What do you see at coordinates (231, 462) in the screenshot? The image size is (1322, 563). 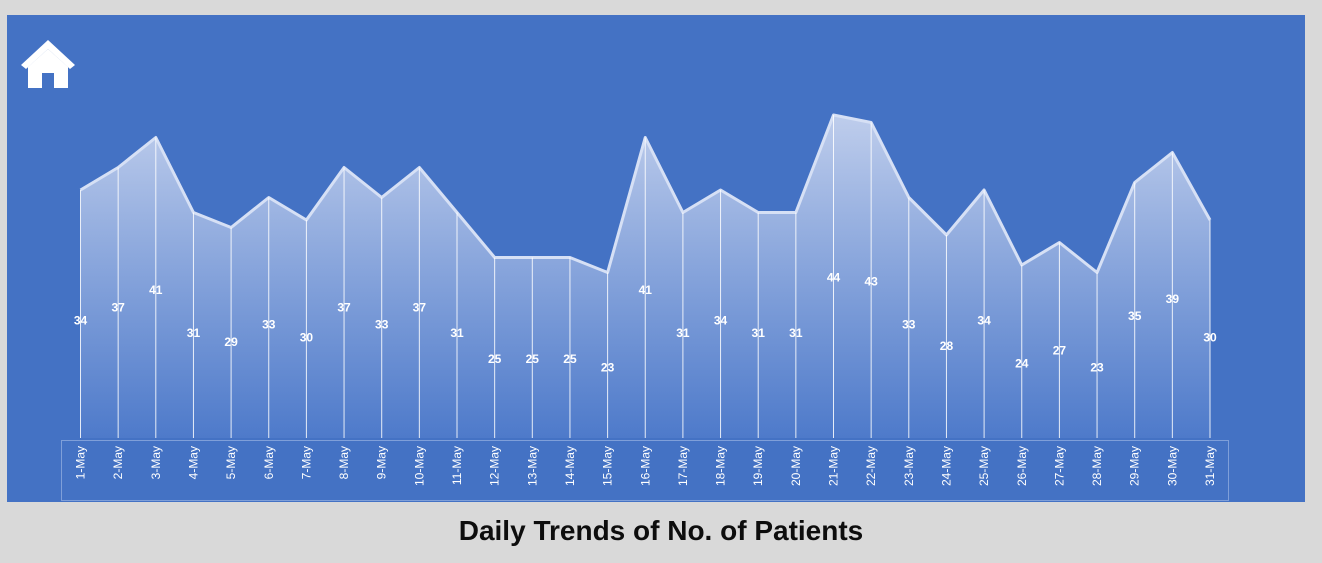 I see `x-tick-label: 5-May` at bounding box center [231, 462].